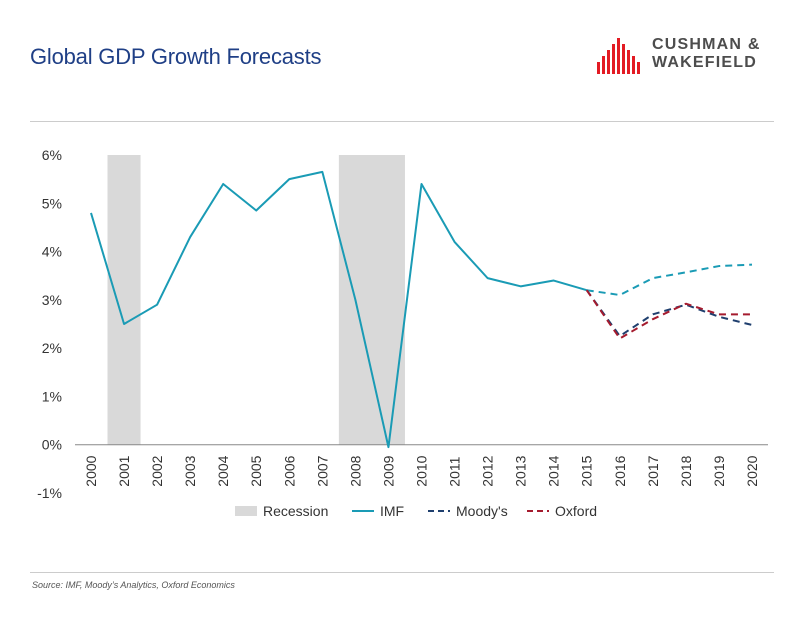 This screenshot has width=800, height=620. Describe the element at coordinates (52, 445) in the screenshot. I see `y-tick-label: 0%` at that location.